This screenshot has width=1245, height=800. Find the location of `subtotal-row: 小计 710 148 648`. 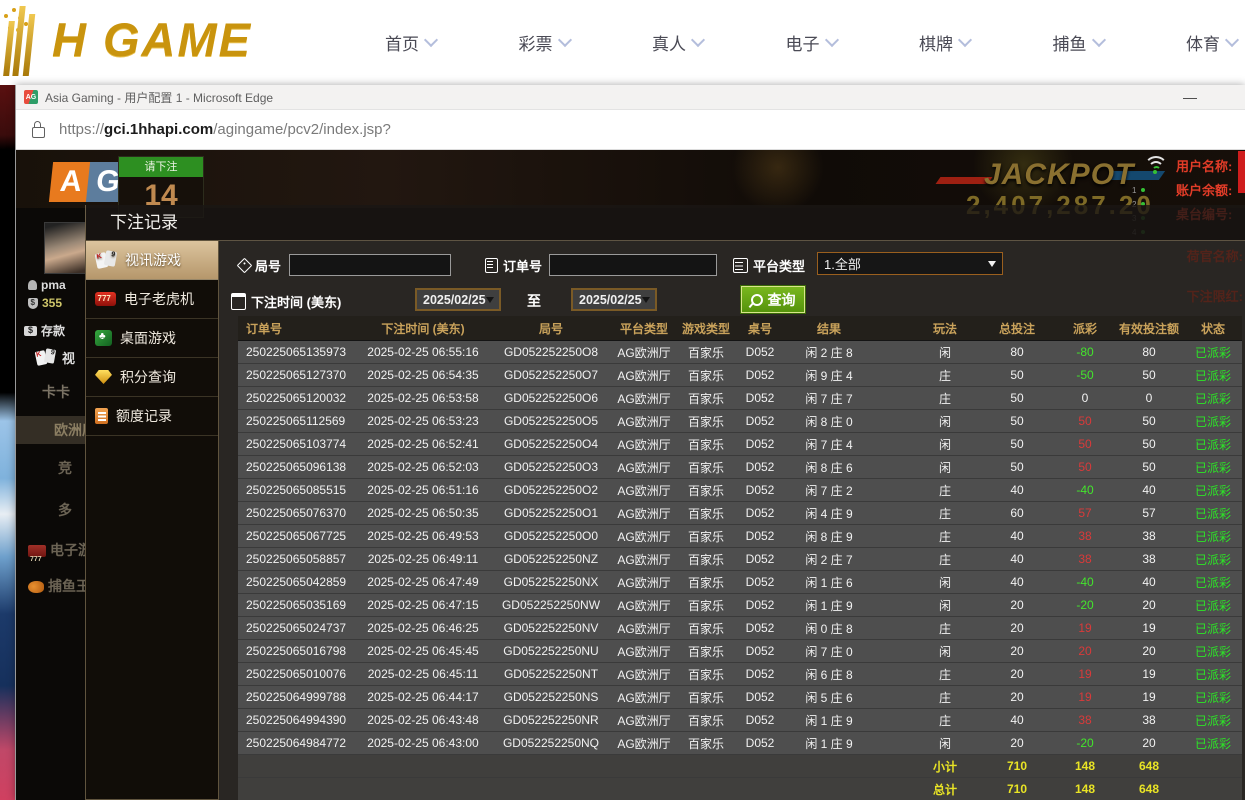

subtotal-row: 小计 710 148 648 is located at coordinates (740, 766).